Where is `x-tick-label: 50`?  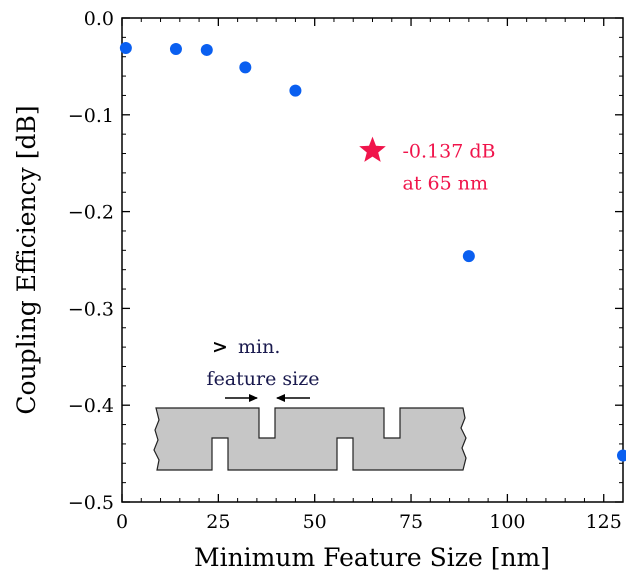
x-tick-label: 50 is located at coordinates (315, 522).